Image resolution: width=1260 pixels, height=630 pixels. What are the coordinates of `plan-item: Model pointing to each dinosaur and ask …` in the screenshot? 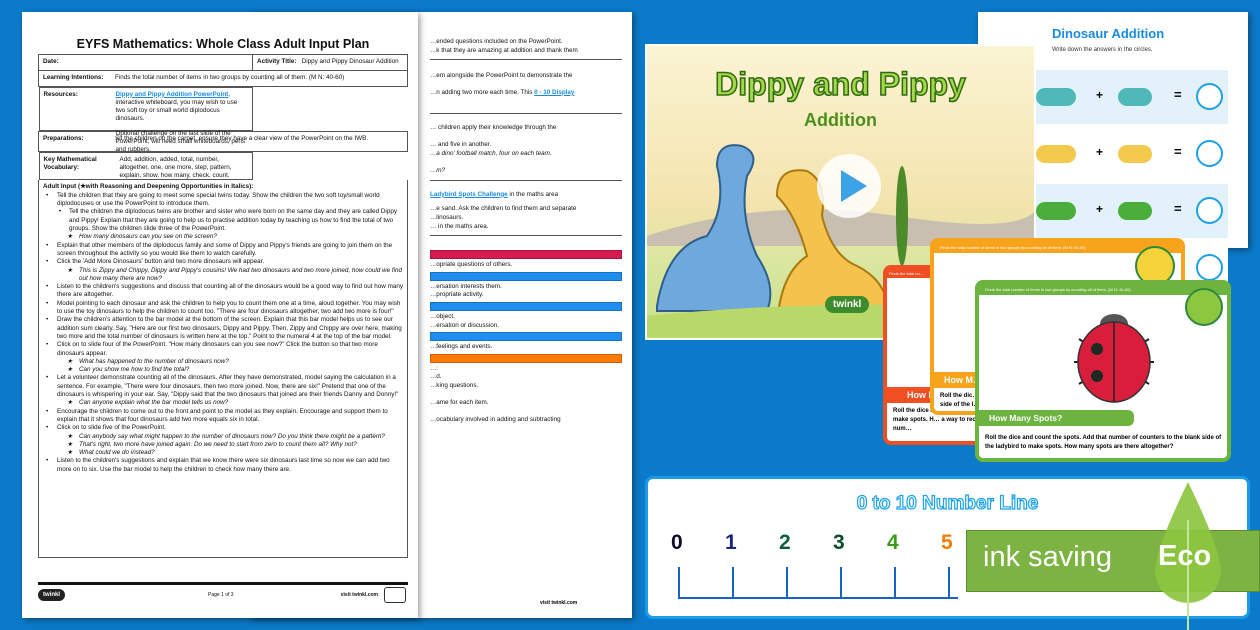 It's located at (223, 308).